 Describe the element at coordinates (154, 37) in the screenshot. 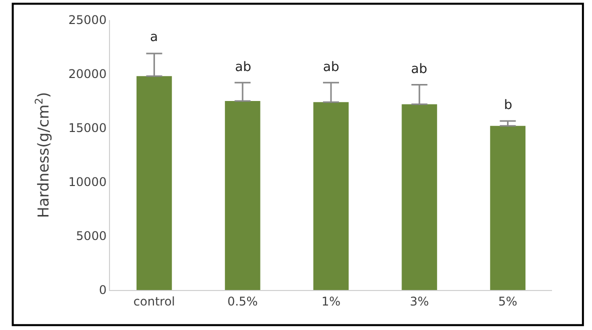

I see `annotation: a` at that location.